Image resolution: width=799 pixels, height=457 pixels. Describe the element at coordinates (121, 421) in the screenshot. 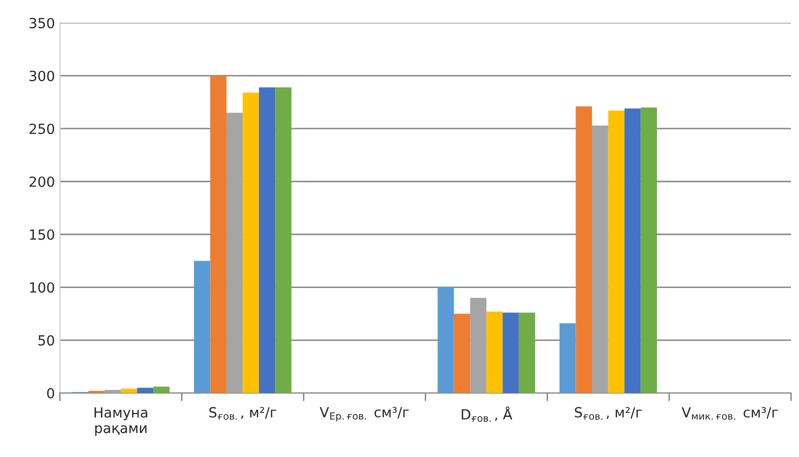

I see `x-tick-label: Намуна рақами` at that location.